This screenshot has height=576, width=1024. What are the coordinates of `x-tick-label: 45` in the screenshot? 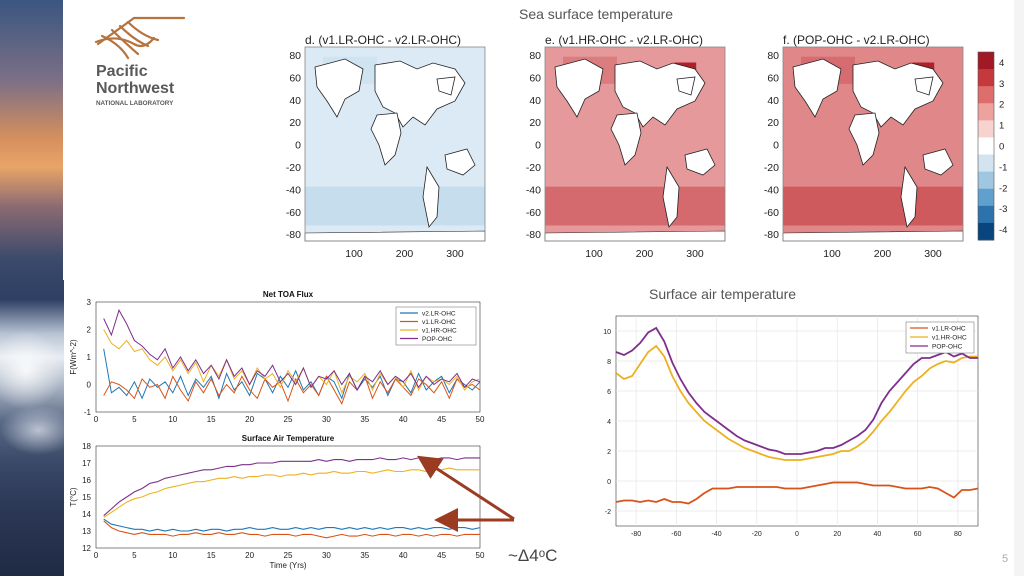 It's located at (441, 418).